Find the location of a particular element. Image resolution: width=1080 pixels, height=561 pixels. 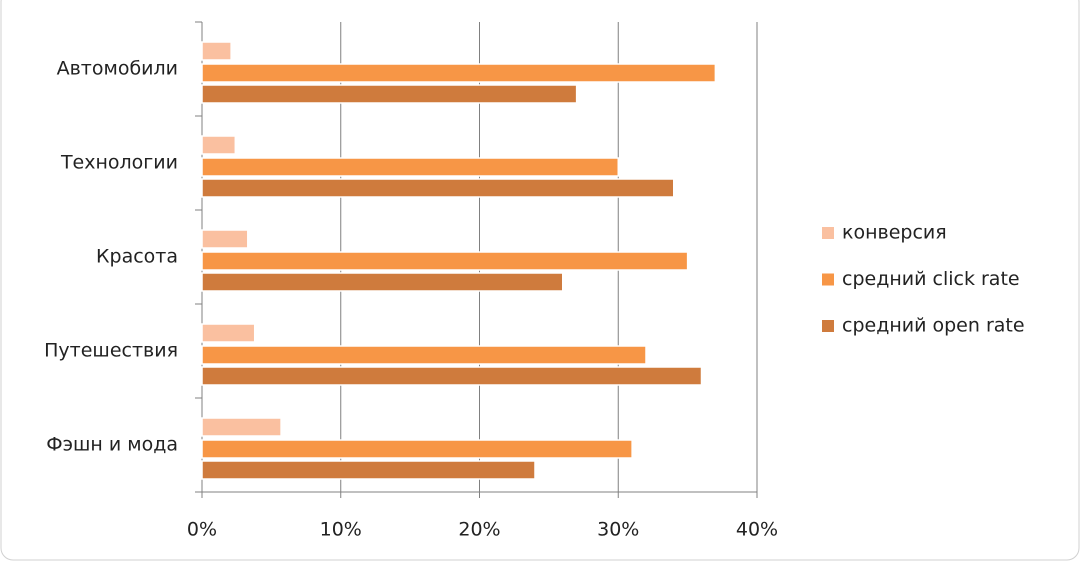

legend-label: средний open rate is located at coordinates (933, 326).